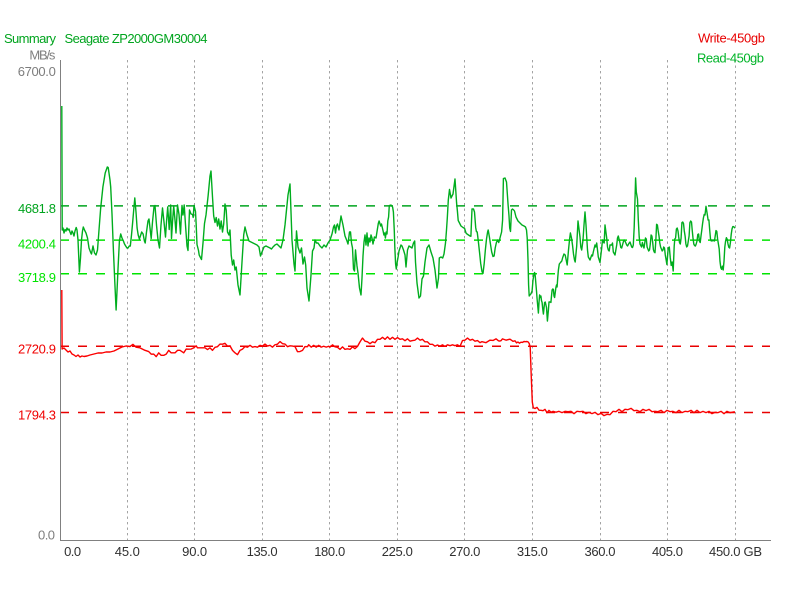 The height and width of the screenshot is (600, 800). What do you see at coordinates (397, 551) in the screenshot?
I see `svg-text: 225.0` at bounding box center [397, 551].